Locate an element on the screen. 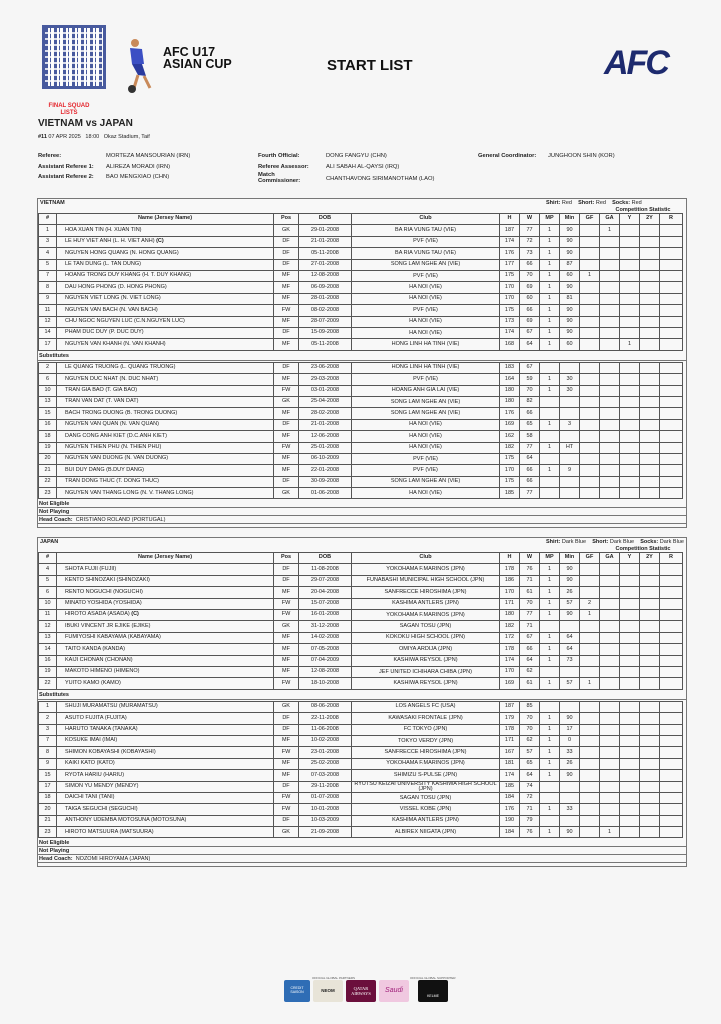  cell-dob: 06-10-2009 is located at coordinates (325, 459).